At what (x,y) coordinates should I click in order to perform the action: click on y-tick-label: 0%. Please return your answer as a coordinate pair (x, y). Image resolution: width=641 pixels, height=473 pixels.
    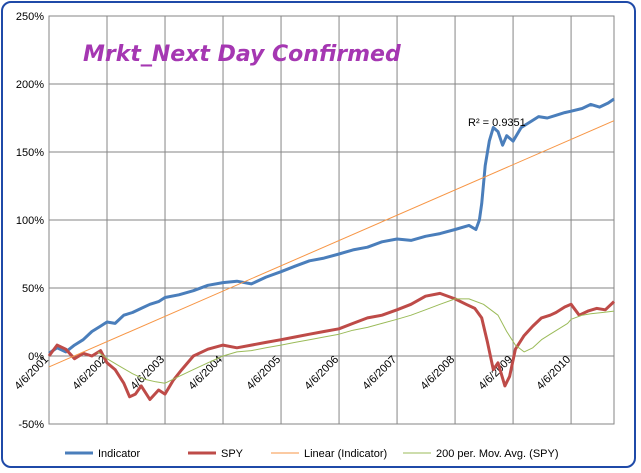
    Looking at the image, I should click on (36, 357).